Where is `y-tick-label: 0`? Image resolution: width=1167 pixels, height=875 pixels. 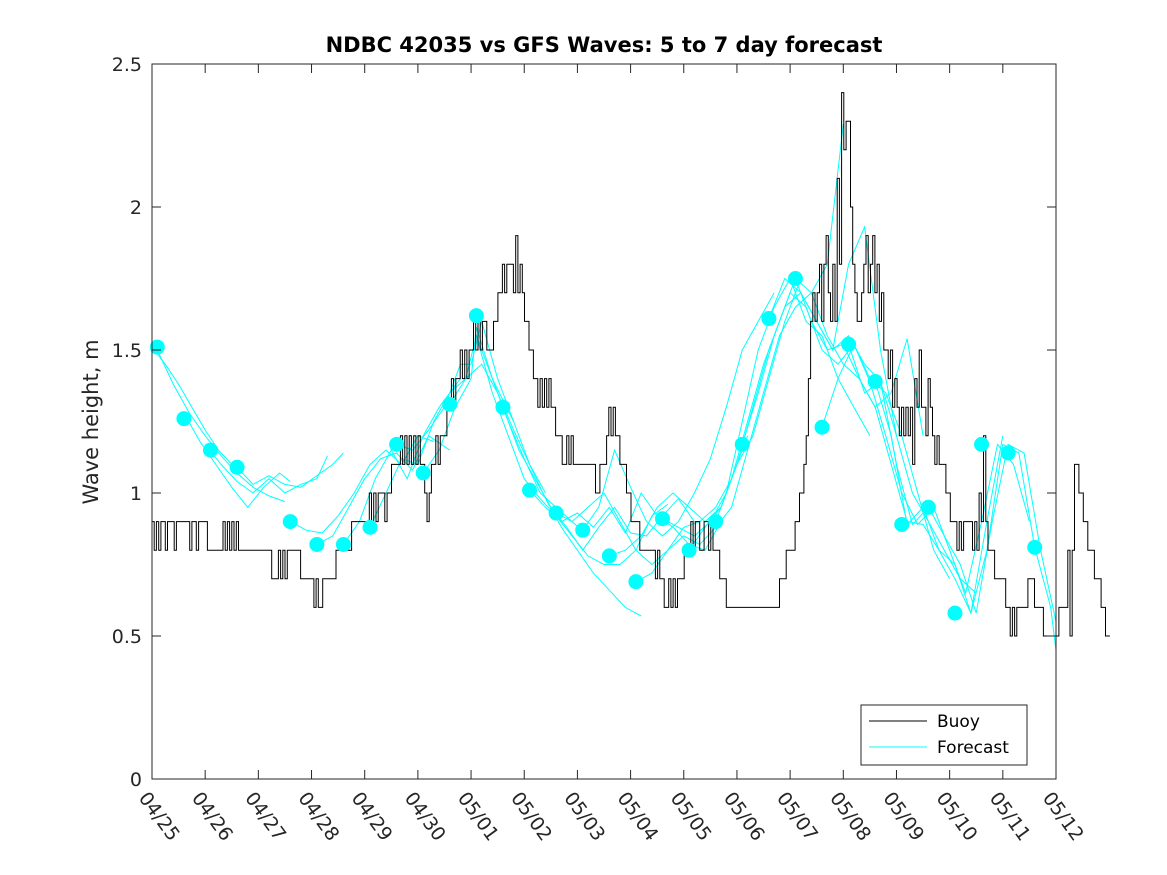
y-tick-label: 0 is located at coordinates (136, 780).